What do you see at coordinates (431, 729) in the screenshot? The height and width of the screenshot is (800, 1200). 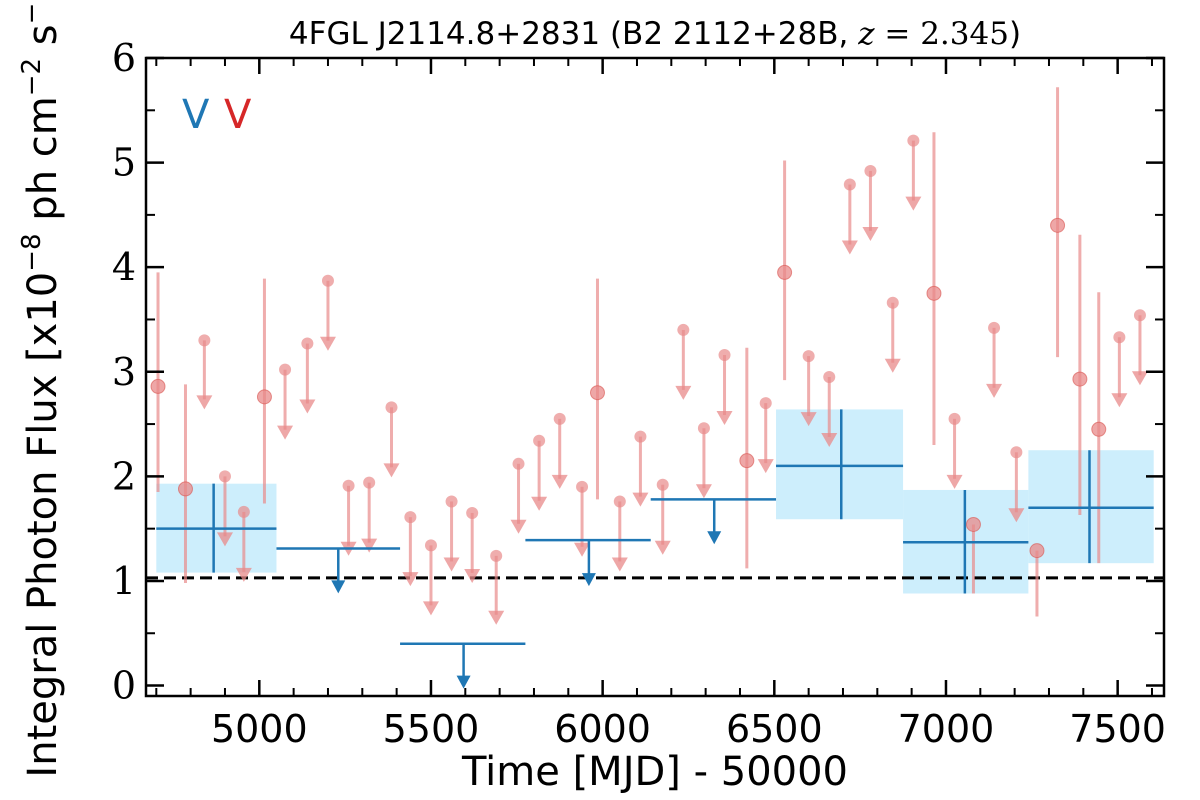 I see `x-tick-label: 5500` at bounding box center [431, 729].